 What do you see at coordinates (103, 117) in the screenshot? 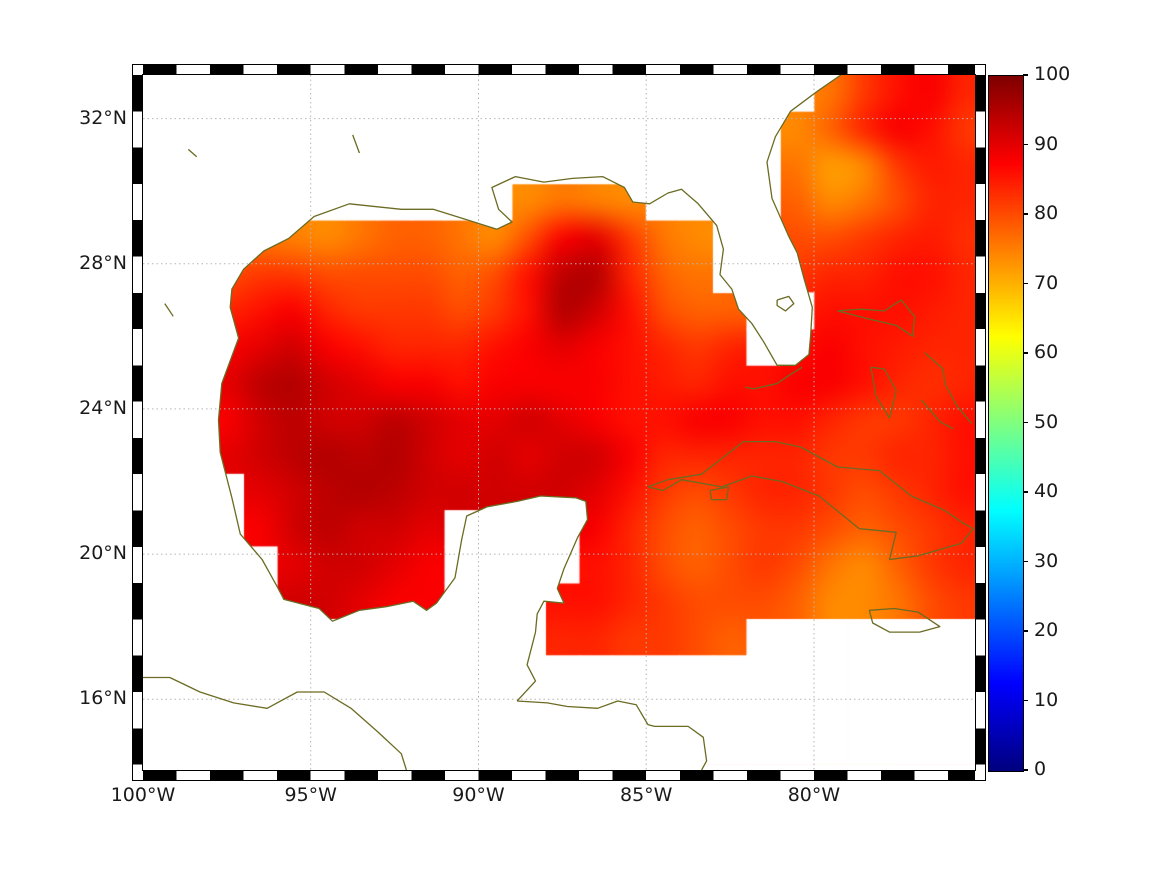
I see `y-tick-label: 32°N` at bounding box center [103, 117].